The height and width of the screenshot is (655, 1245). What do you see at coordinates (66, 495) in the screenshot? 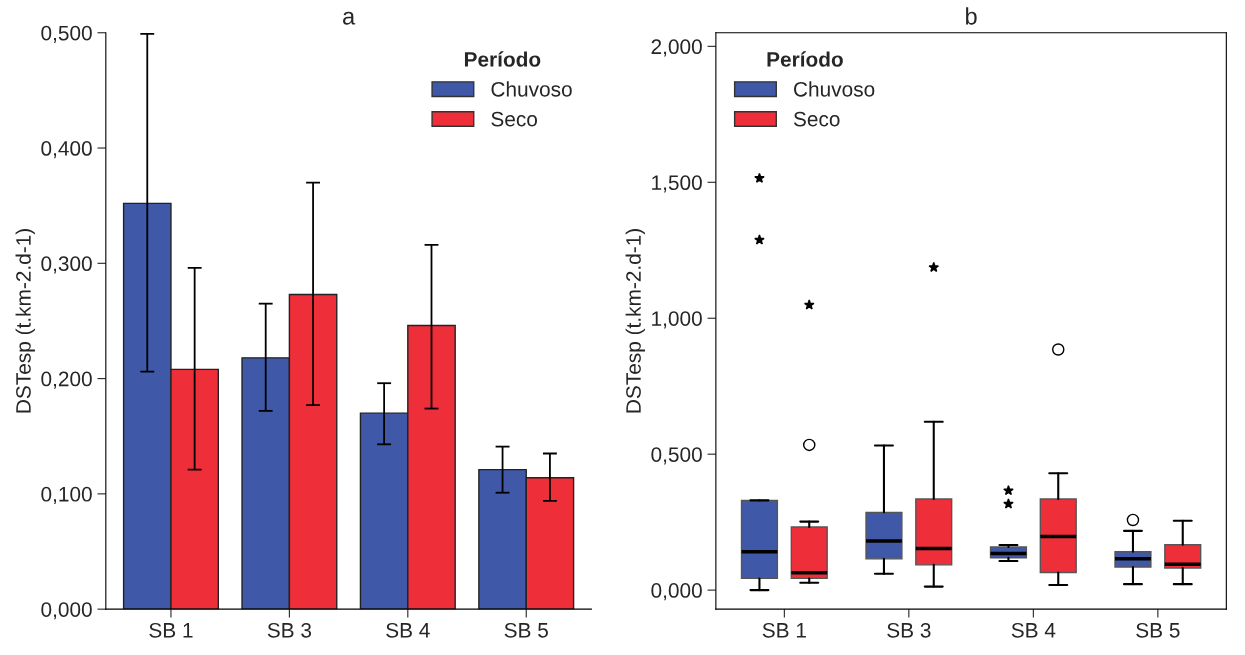
I see `y-tick-label: 0,100` at bounding box center [66, 495].